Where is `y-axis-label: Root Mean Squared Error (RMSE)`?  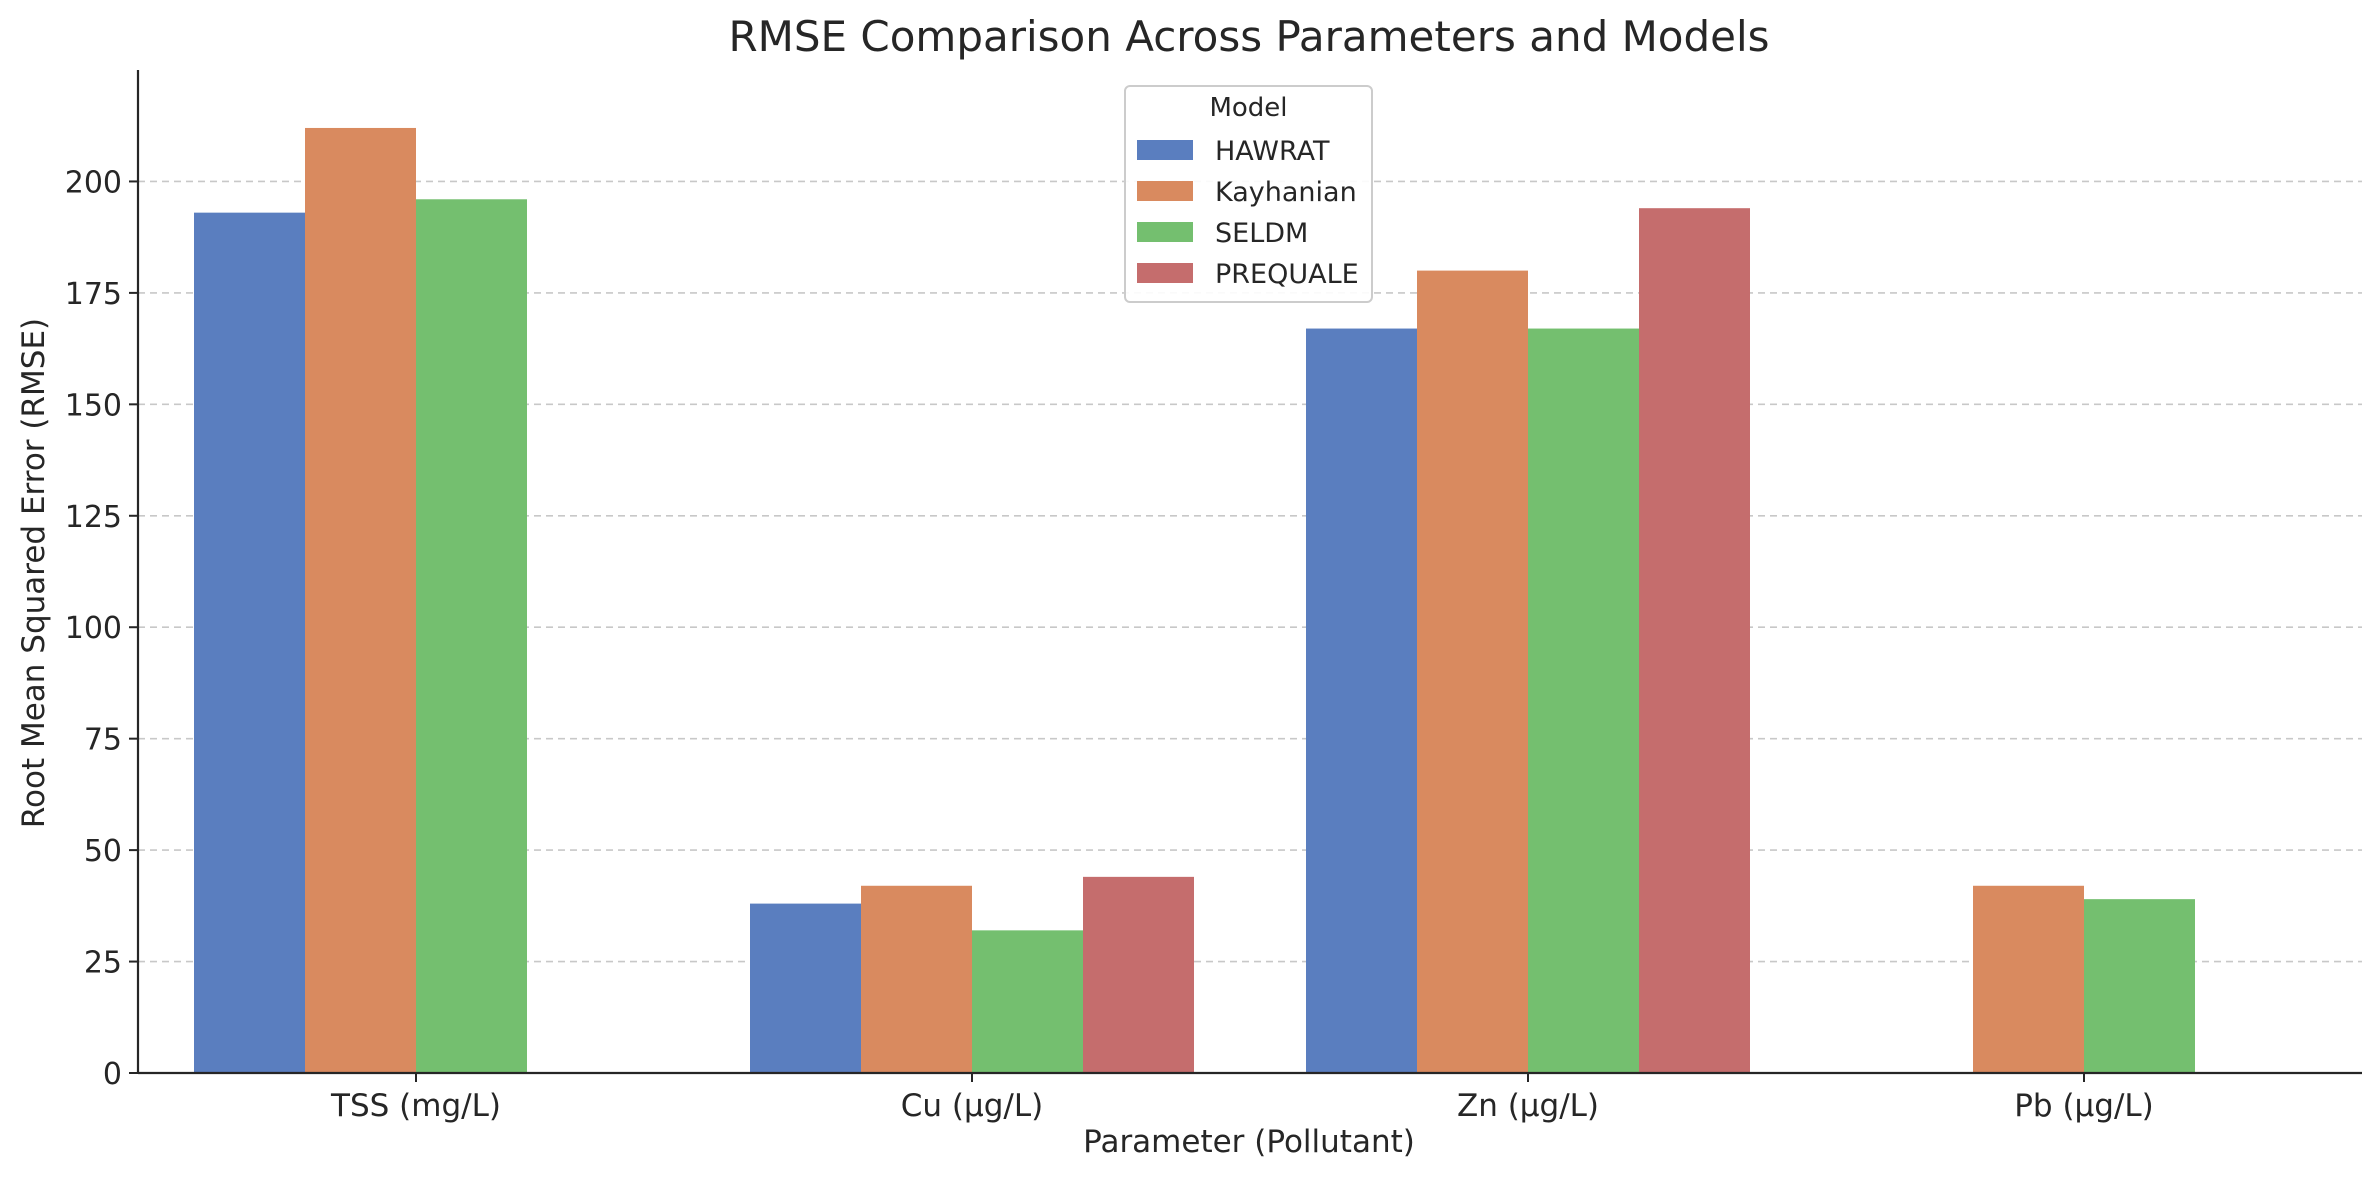 y-axis-label: Root Mean Squared Error (RMSE) is located at coordinates (34, 573).